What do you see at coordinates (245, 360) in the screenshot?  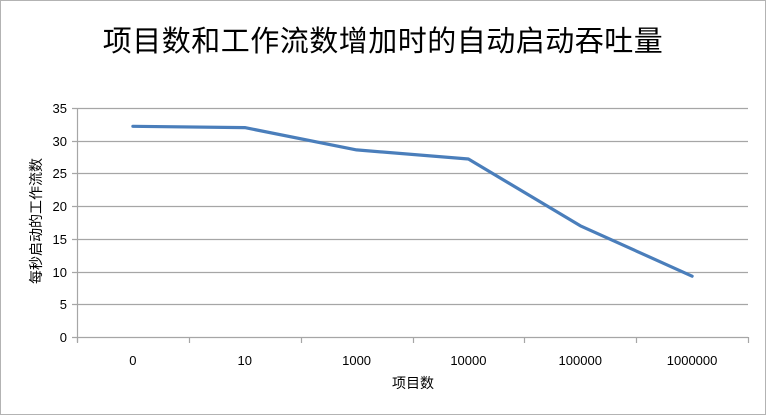 I see `x-tick-label: 10` at bounding box center [245, 360].